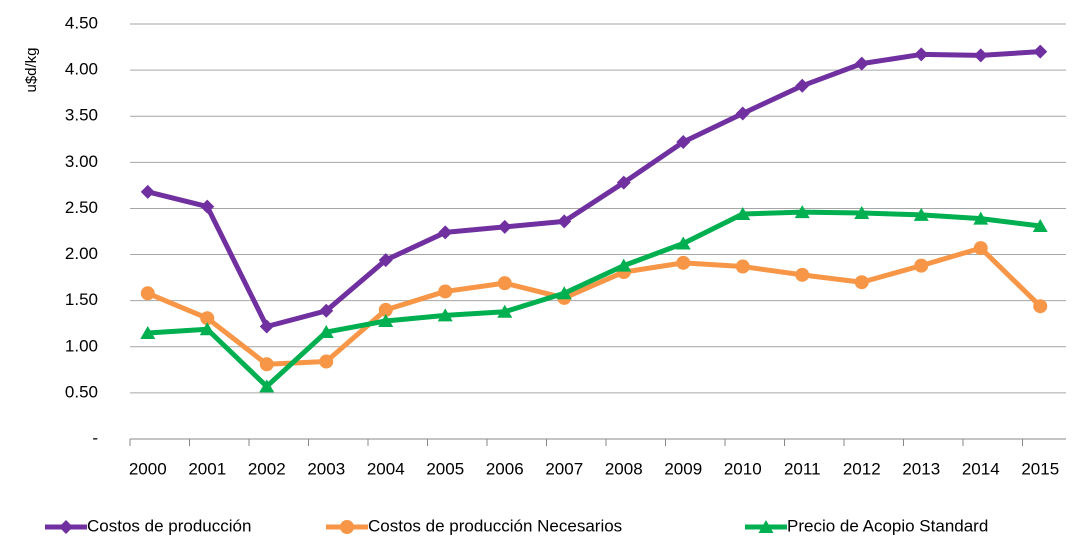 The image size is (1075, 542). I want to click on legend-label: Precio de Acopio Standard, so click(887, 525).